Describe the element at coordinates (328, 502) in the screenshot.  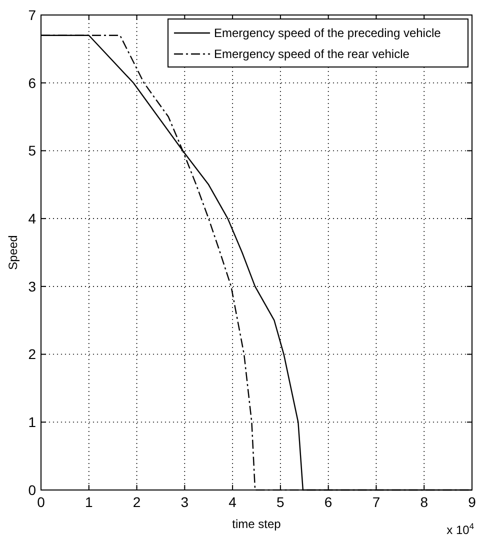
I see `x-tick-label: 6` at that location.